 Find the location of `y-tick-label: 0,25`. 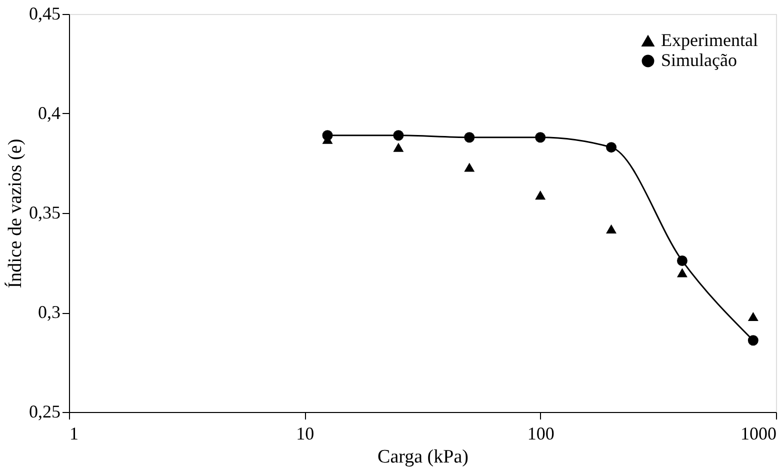

y-tick-label: 0,25 is located at coordinates (44, 412).